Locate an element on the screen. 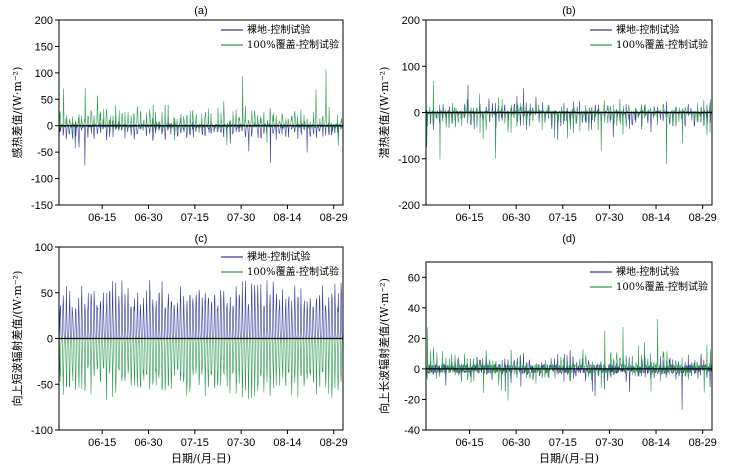 The height and width of the screenshot is (467, 741). panel-label: (a) is located at coordinates (200, 11).